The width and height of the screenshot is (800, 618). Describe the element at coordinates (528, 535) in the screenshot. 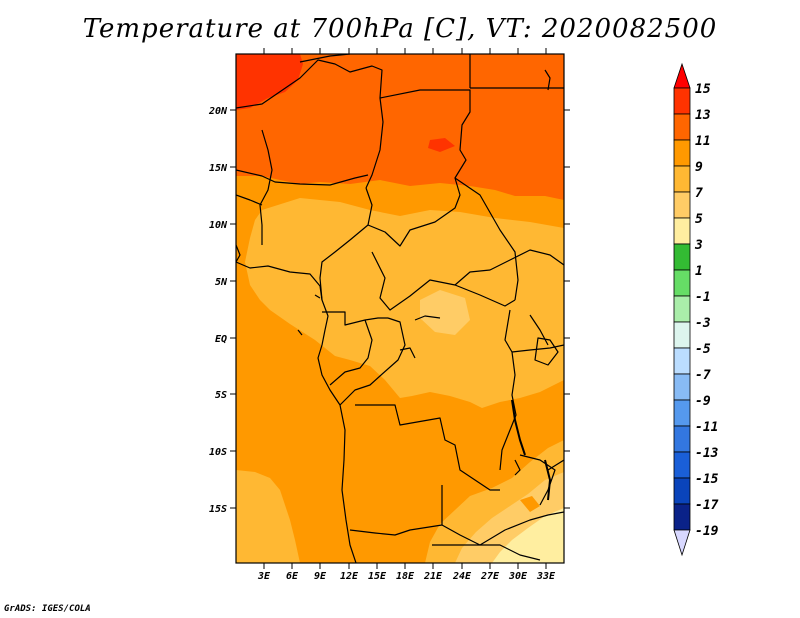

I see `field-3-5-se` at that location.